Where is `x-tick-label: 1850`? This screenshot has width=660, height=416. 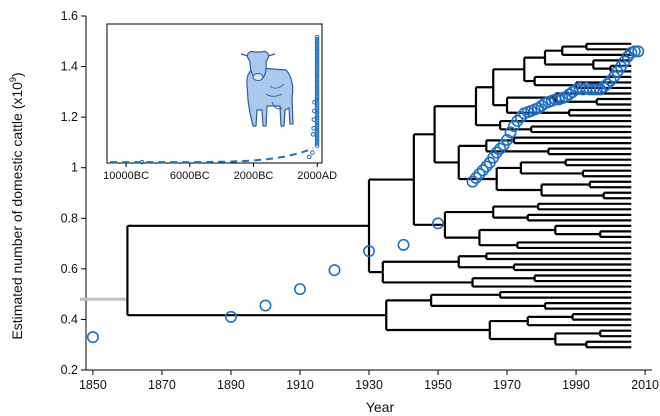
x-tick-label: 1850 is located at coordinates (93, 385).